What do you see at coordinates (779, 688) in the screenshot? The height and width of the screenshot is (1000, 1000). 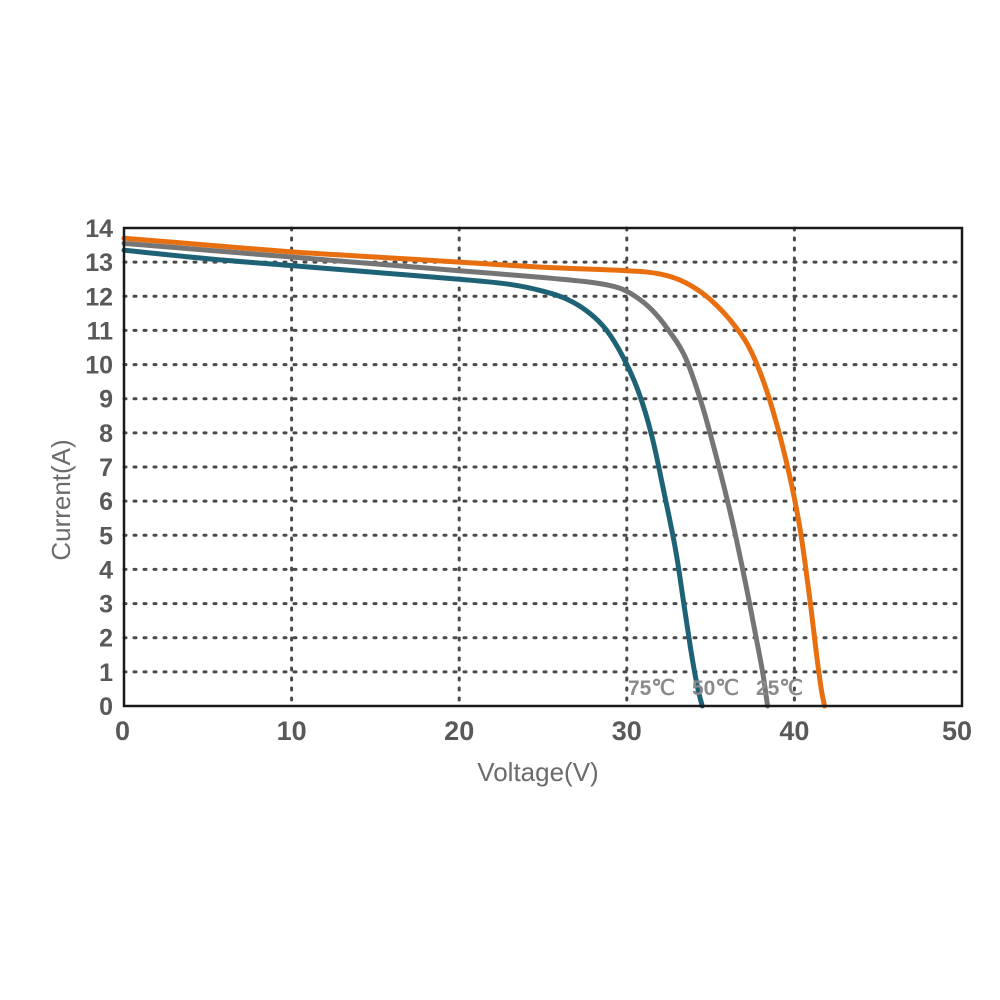 I see `series-label: 25℃` at bounding box center [779, 688].